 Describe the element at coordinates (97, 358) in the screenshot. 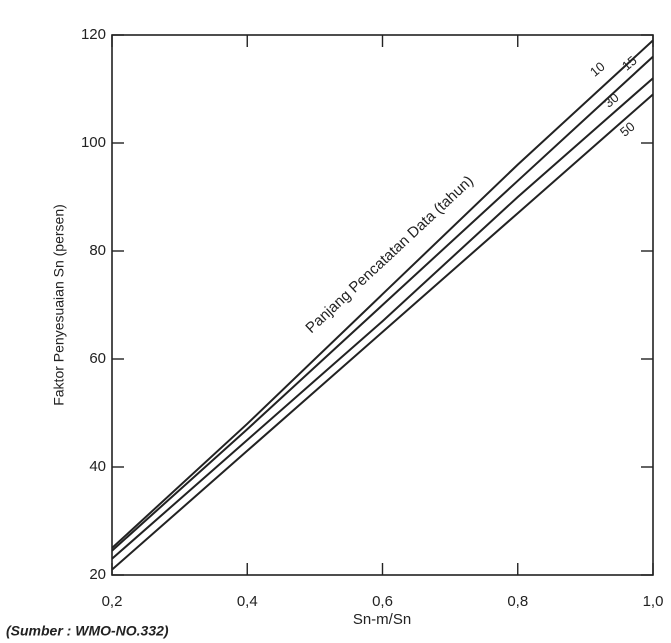

I see `y-tick-label: 60` at that location.